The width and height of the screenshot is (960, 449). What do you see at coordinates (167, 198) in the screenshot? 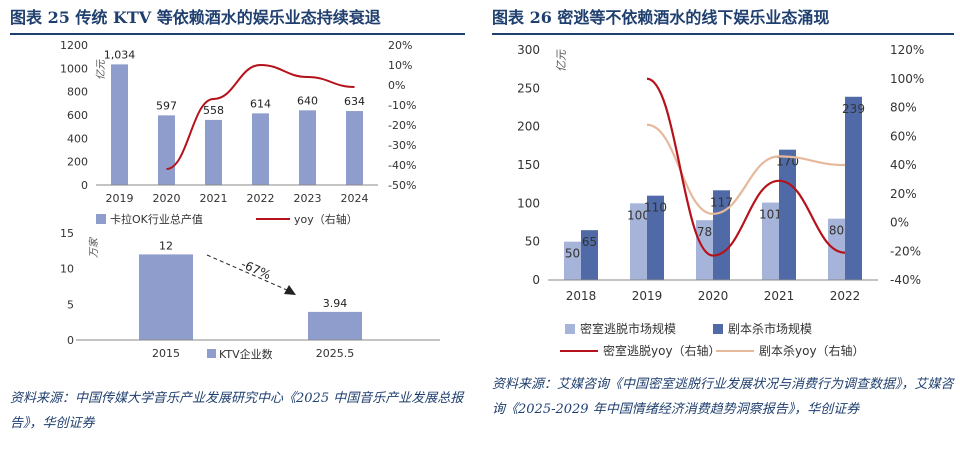
I see `left-top-x-tick-label: 2020` at bounding box center [167, 198].